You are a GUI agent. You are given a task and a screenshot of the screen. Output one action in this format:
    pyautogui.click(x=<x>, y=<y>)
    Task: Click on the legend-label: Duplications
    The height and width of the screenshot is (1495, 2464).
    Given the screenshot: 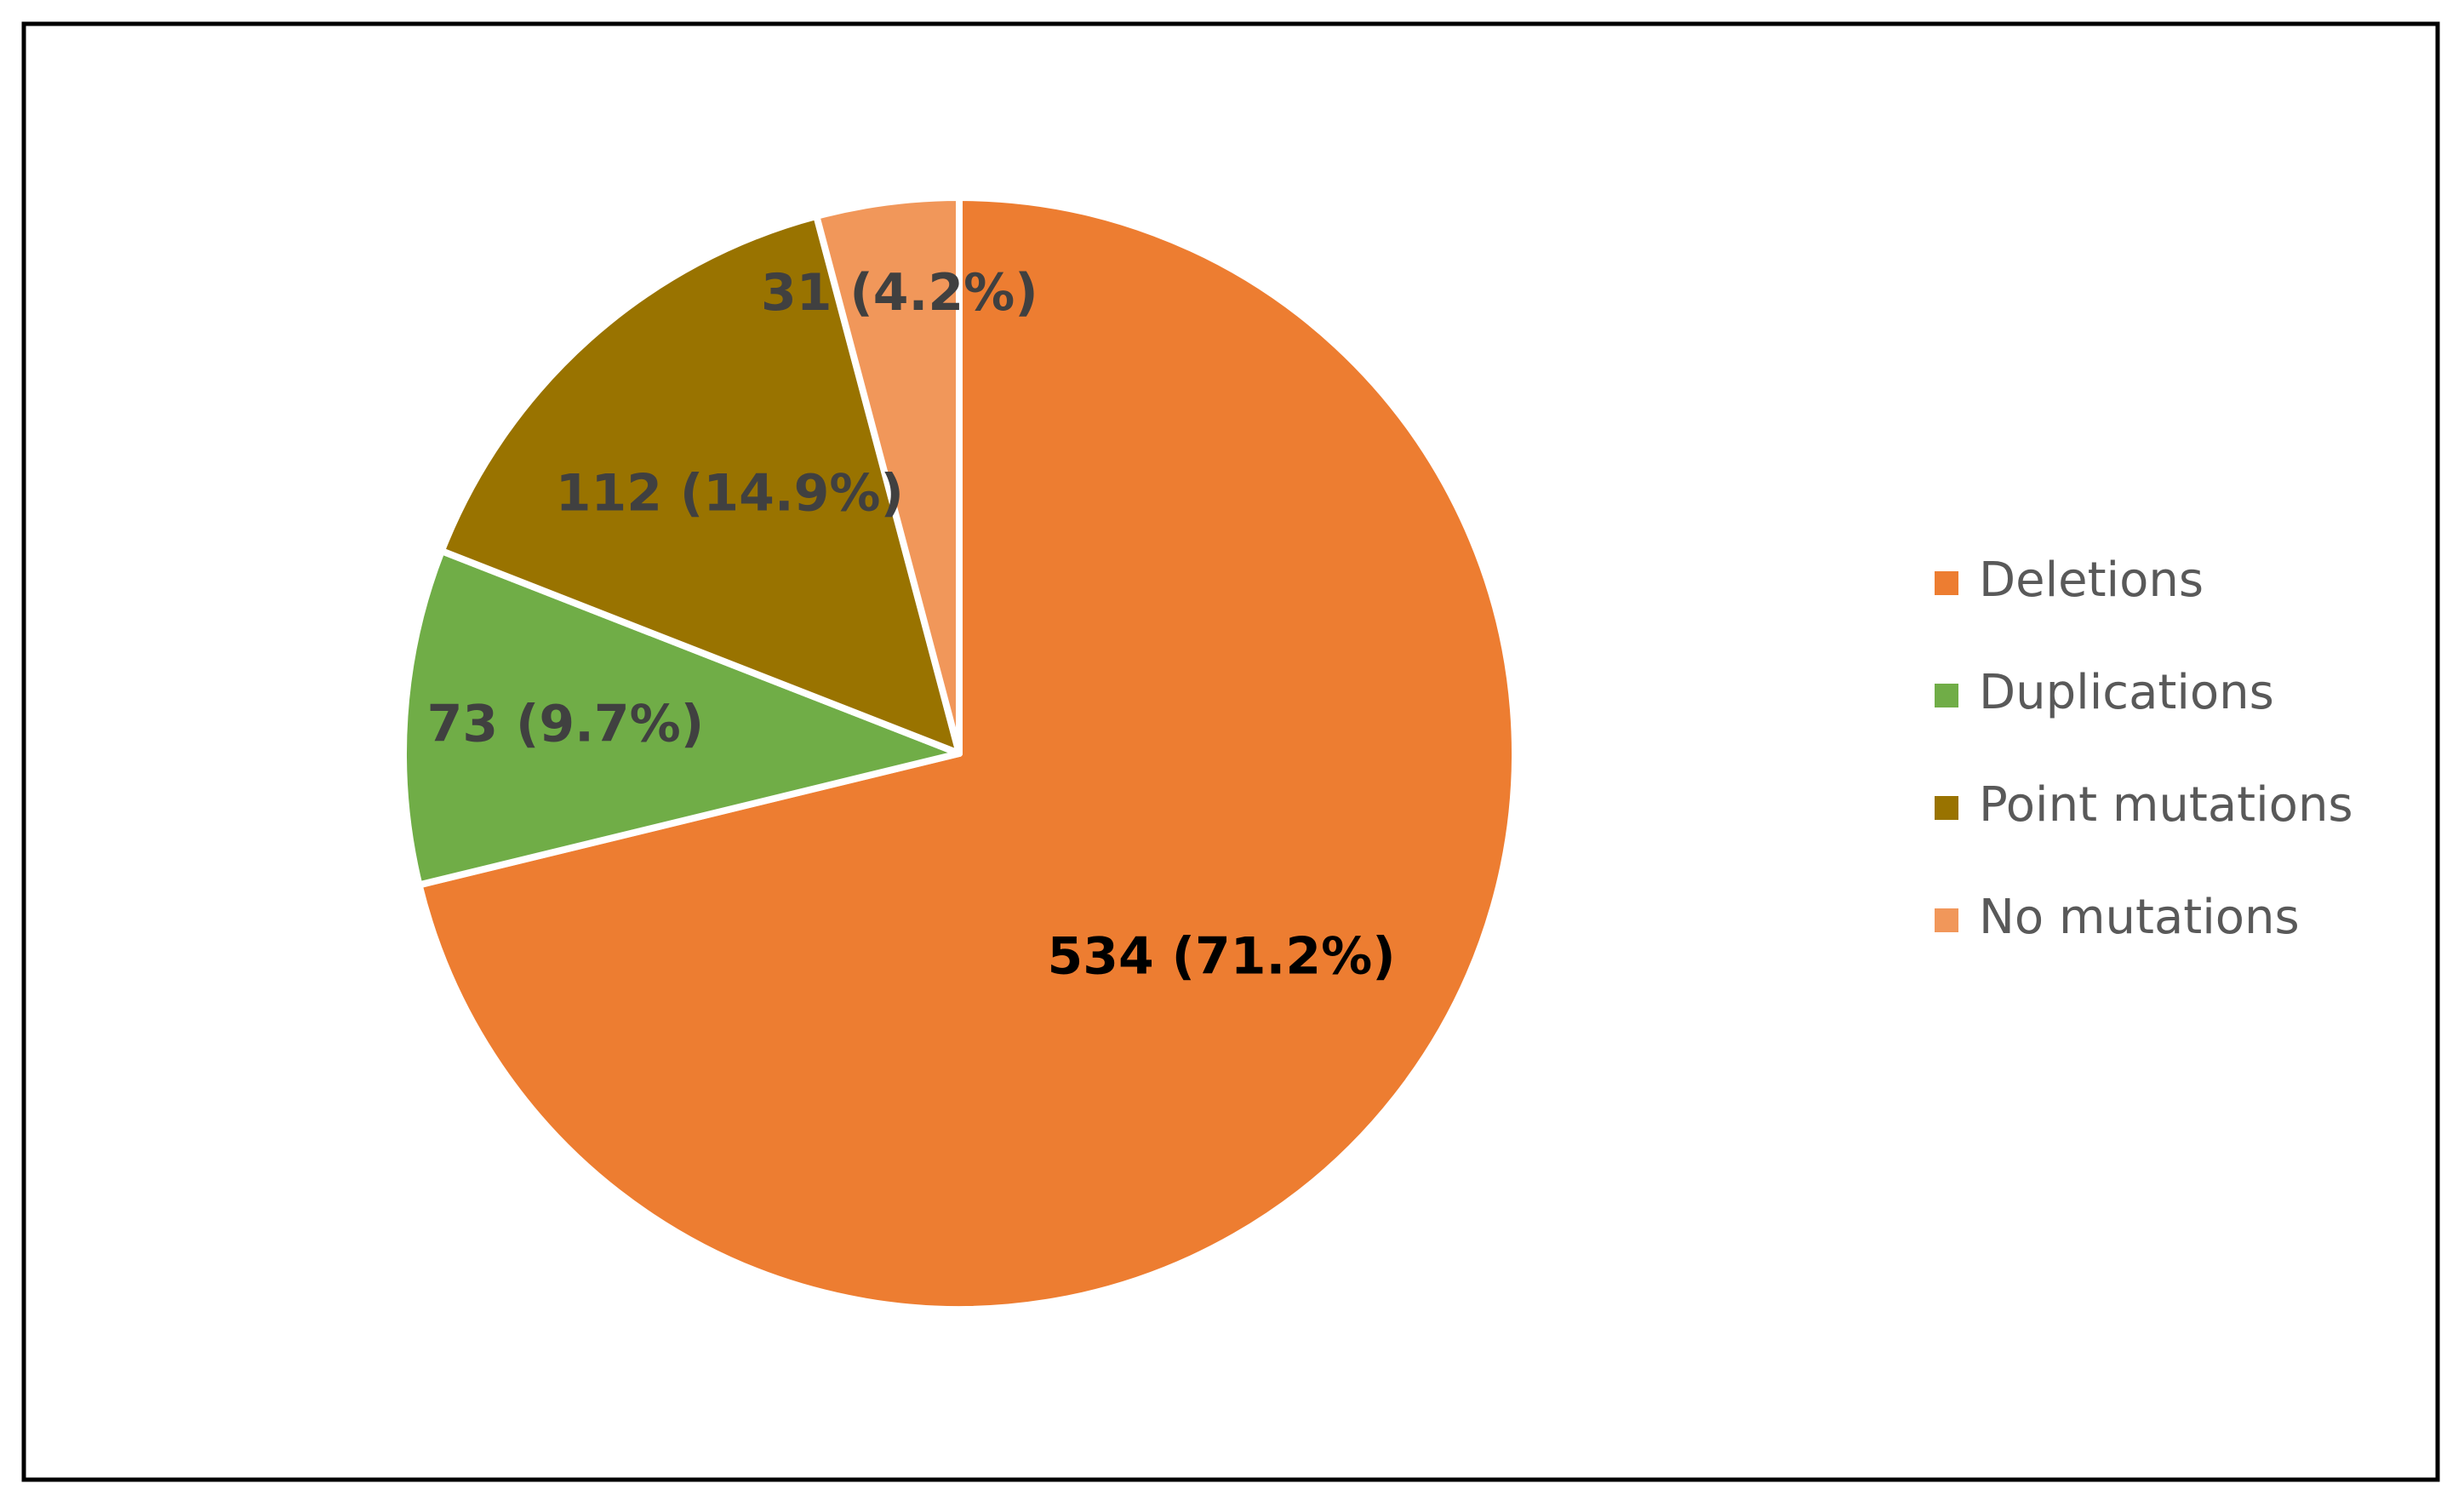 What is the action you would take?
    pyautogui.click(x=2126, y=692)
    